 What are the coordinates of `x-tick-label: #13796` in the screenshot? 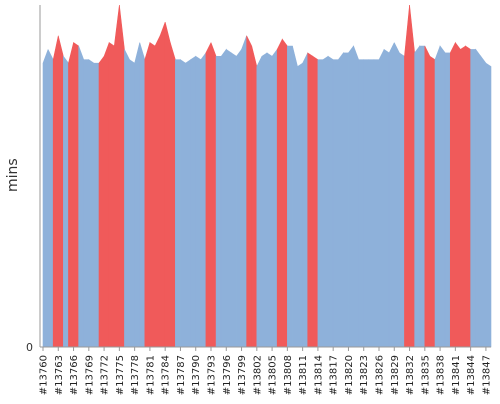 It's located at (227, 375).